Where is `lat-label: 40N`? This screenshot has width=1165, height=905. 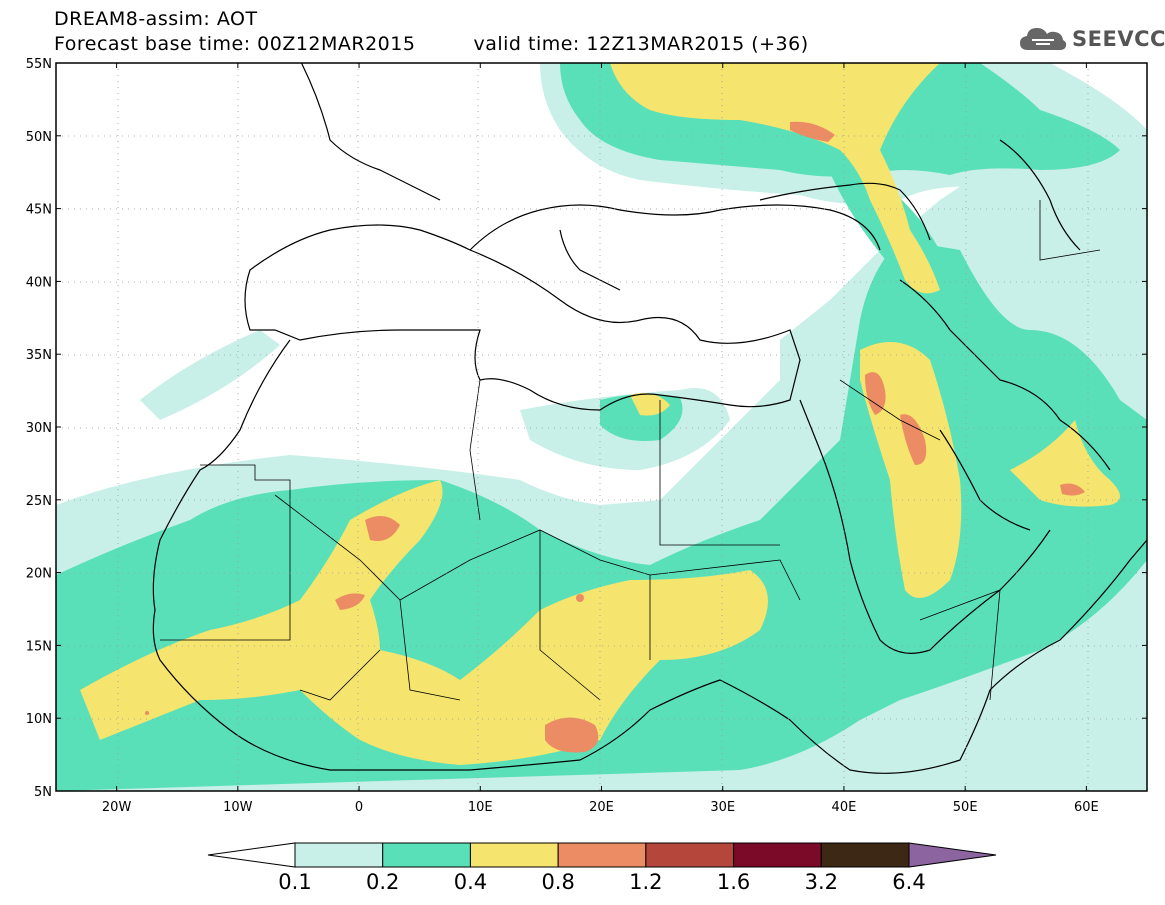
lat-label: 40N is located at coordinates (39, 282).